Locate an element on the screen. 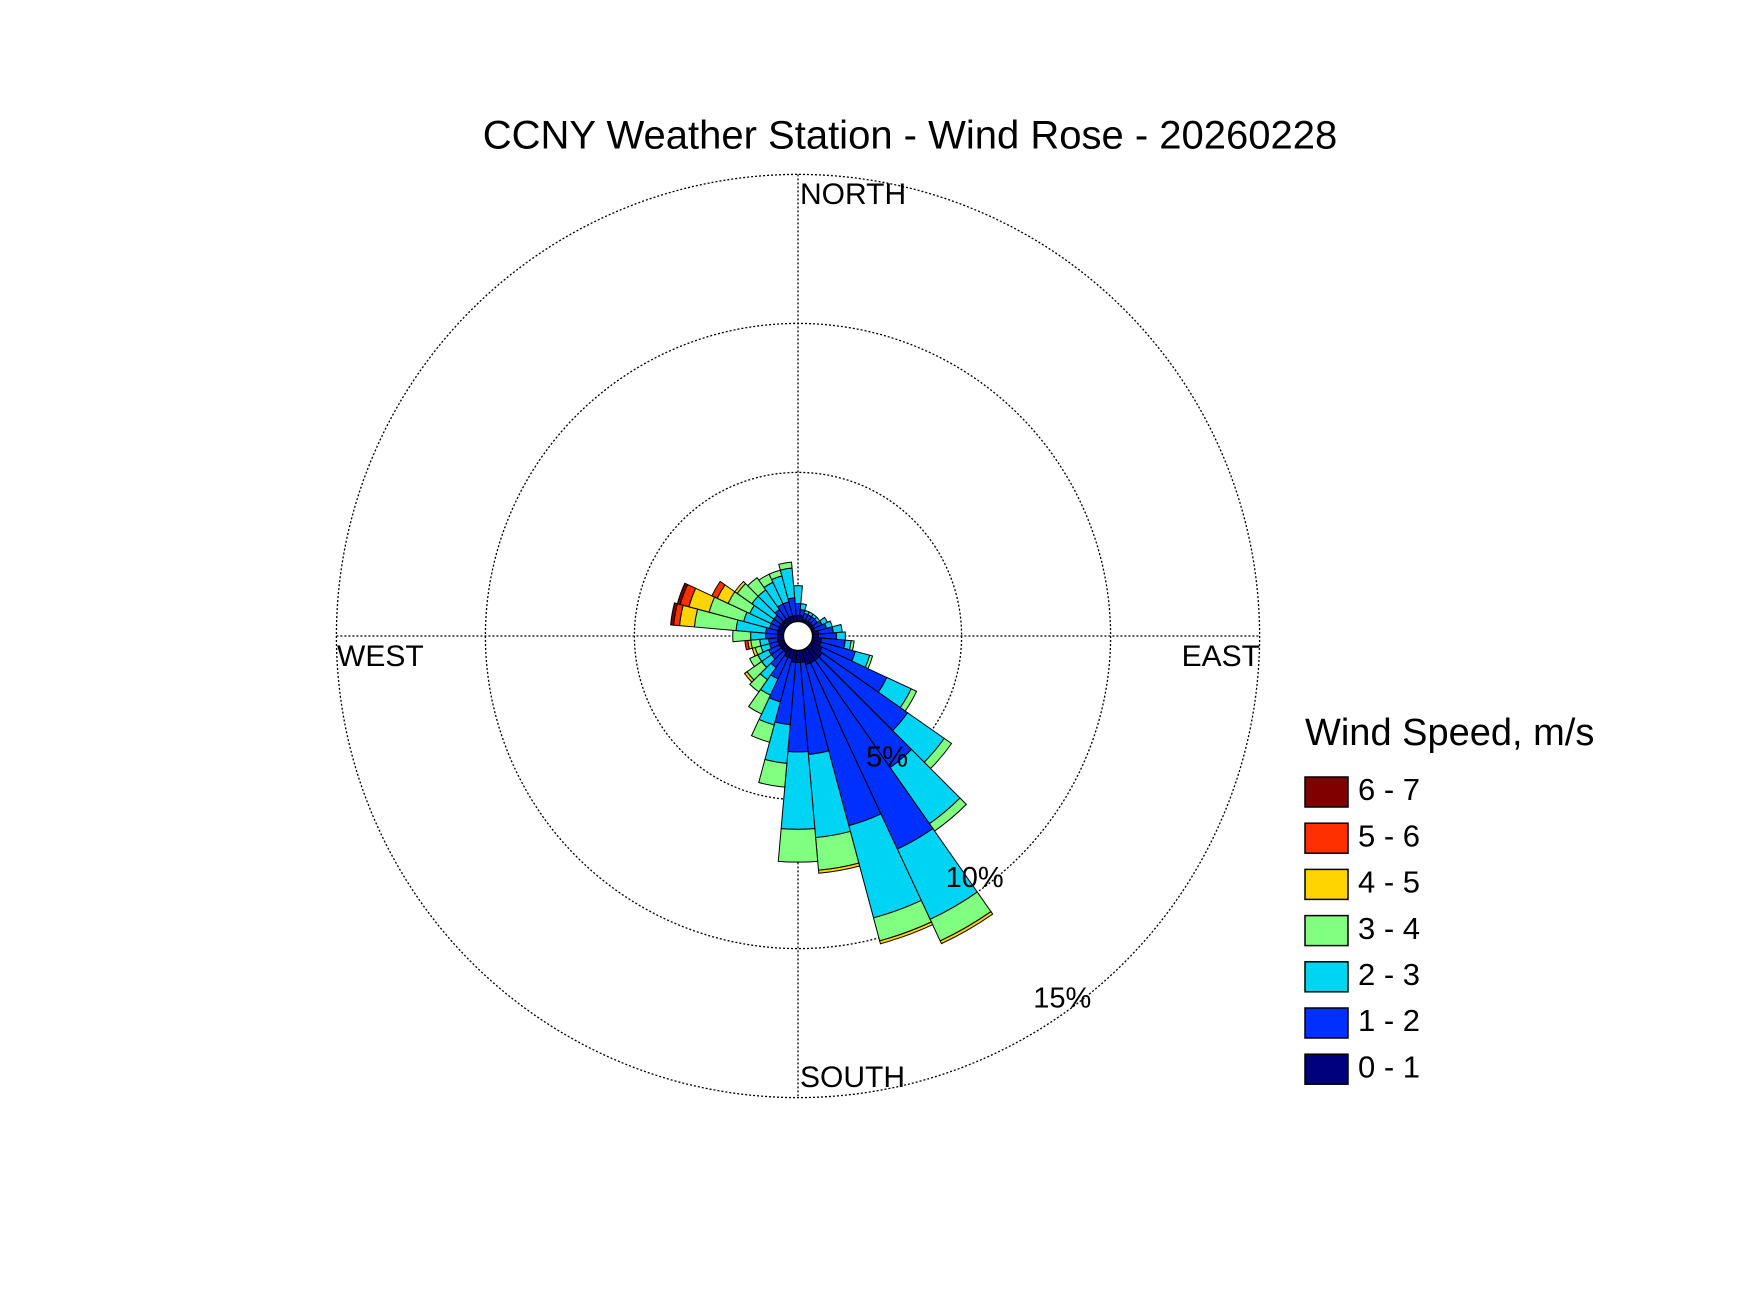 The width and height of the screenshot is (1750, 1313). legend-label: 6 - 7 is located at coordinates (1389, 789).